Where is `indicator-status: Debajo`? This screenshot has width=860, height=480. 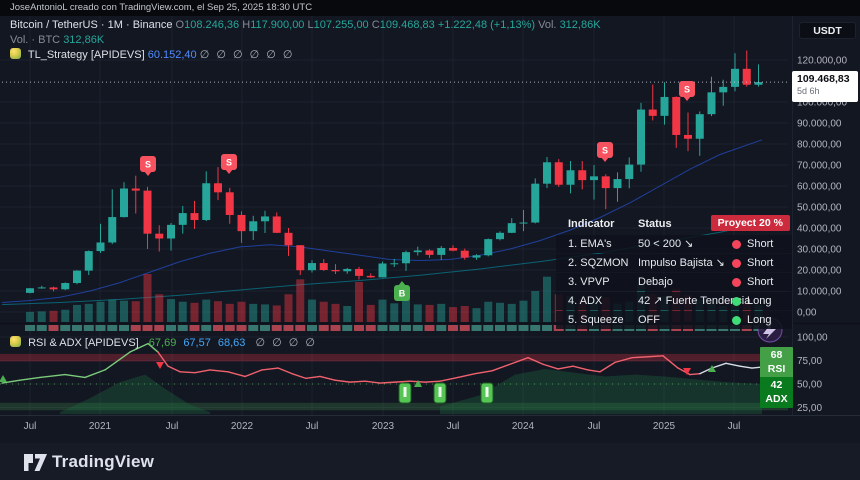 indicator-status: Debajo is located at coordinates (655, 282).